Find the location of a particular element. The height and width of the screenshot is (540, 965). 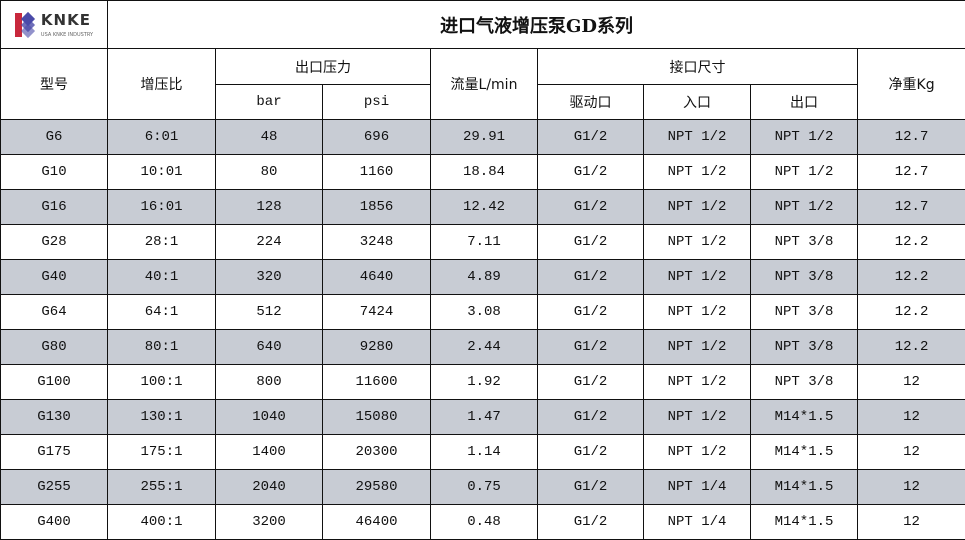

logo-cell: KNKE USA KNKE INDUSTRY is located at coordinates (54, 24).